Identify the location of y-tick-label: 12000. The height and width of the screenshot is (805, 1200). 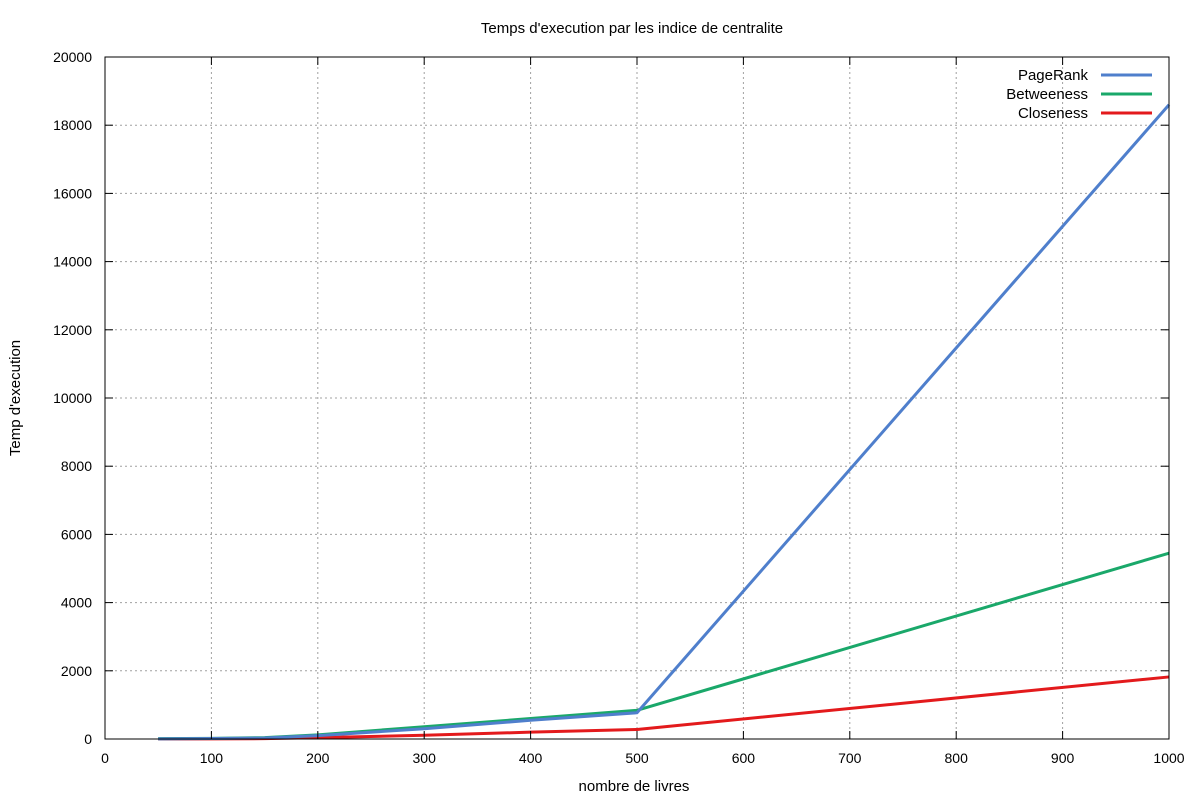
(72, 330).